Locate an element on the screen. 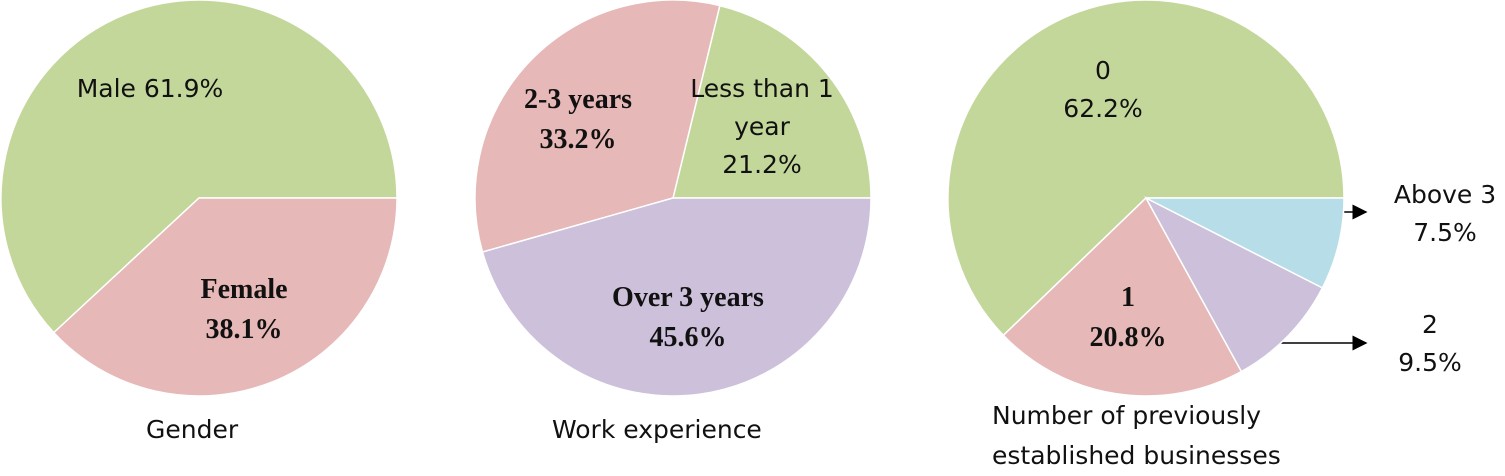 Image resolution: width=1505 pixels, height=476 pixels. category-label: Female is located at coordinates (244, 289).